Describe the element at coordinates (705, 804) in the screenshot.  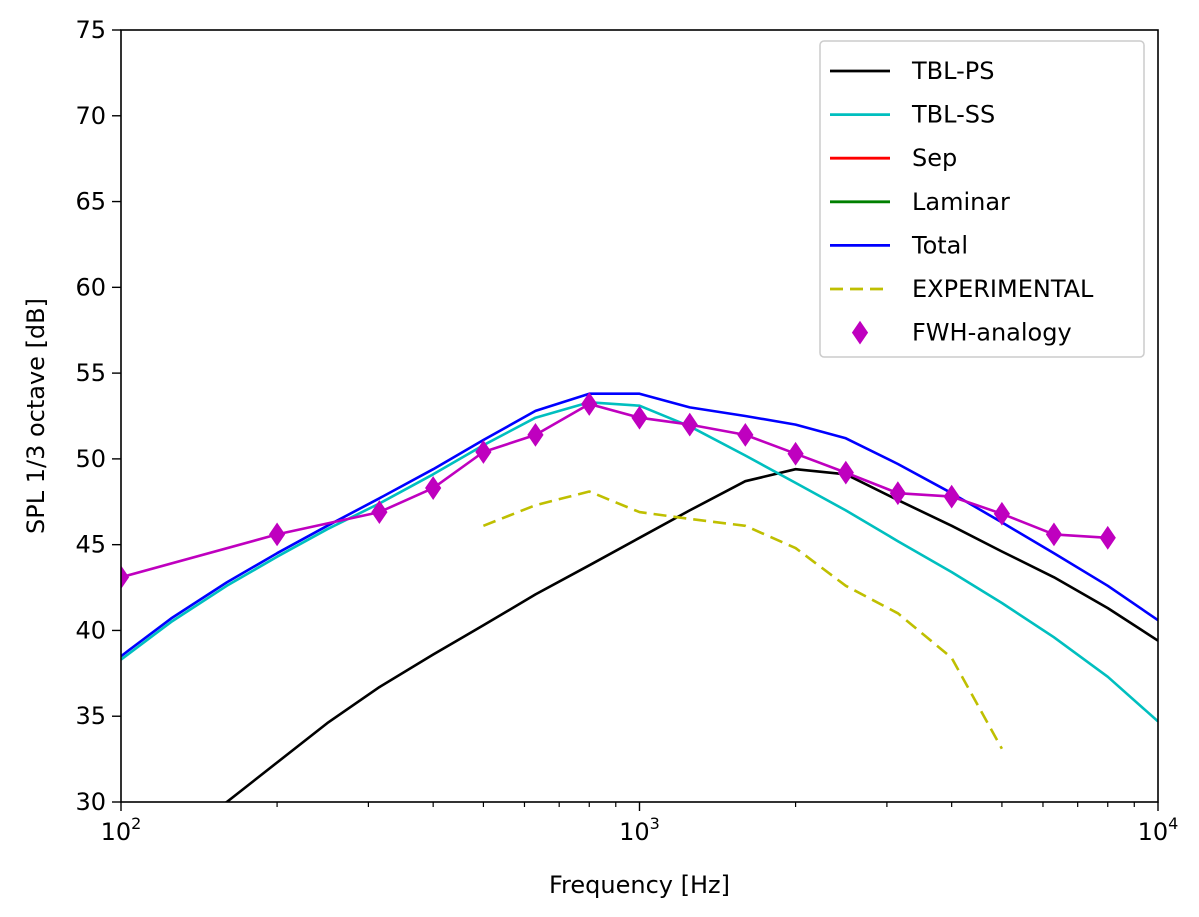
I see `x-minor-ticks` at that location.